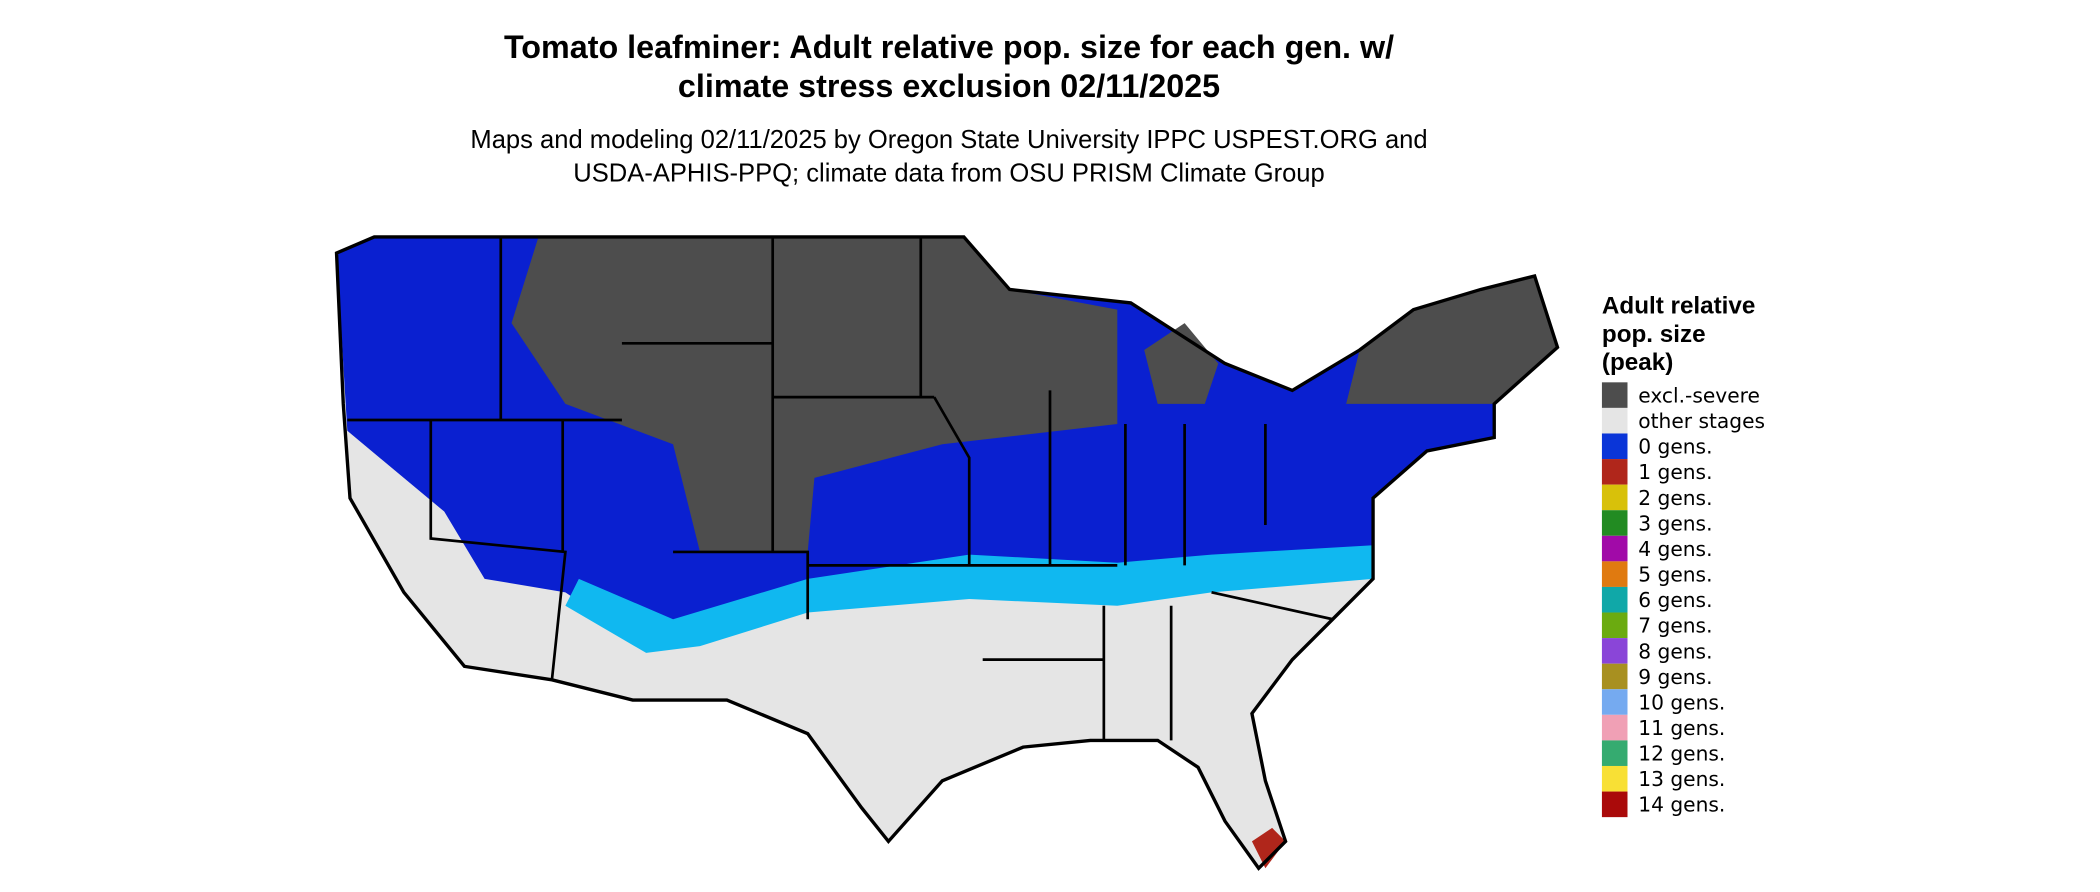 Image resolution: width=2100 pixels, height=892 pixels. I want to click on legend-title: (peak), so click(1637, 362).